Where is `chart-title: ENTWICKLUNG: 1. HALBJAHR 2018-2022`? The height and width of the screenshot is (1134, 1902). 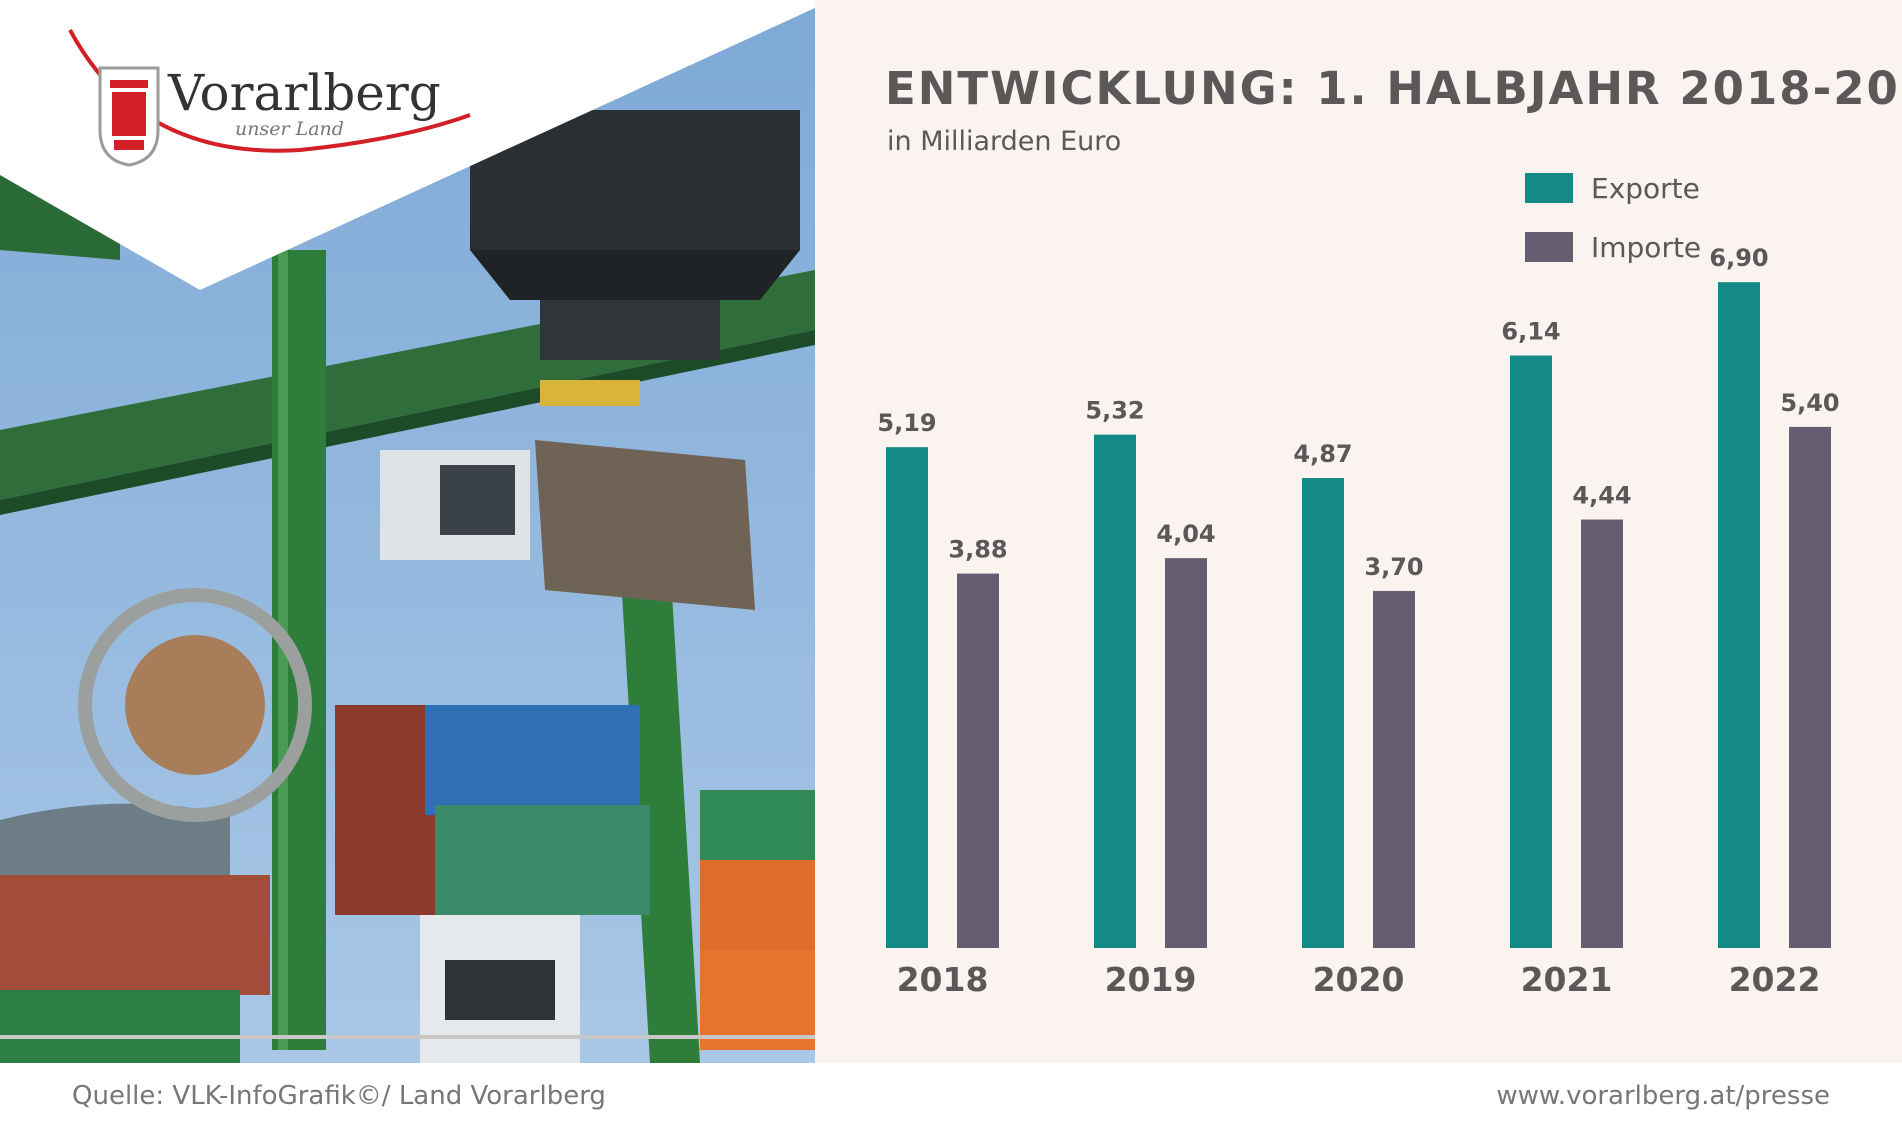 chart-title: ENTWICKLUNG: 1. HALBJAHR 2018-2022 is located at coordinates (1393, 88).